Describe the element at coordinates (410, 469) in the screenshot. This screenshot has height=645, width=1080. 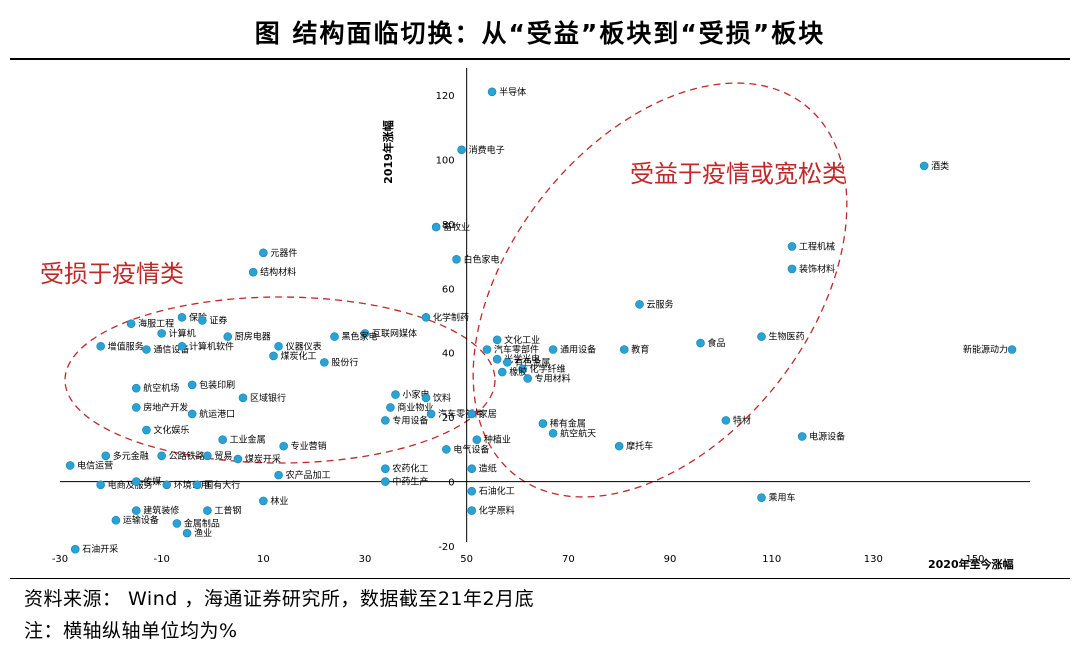
I see `data-point-label: 农药化工` at that location.